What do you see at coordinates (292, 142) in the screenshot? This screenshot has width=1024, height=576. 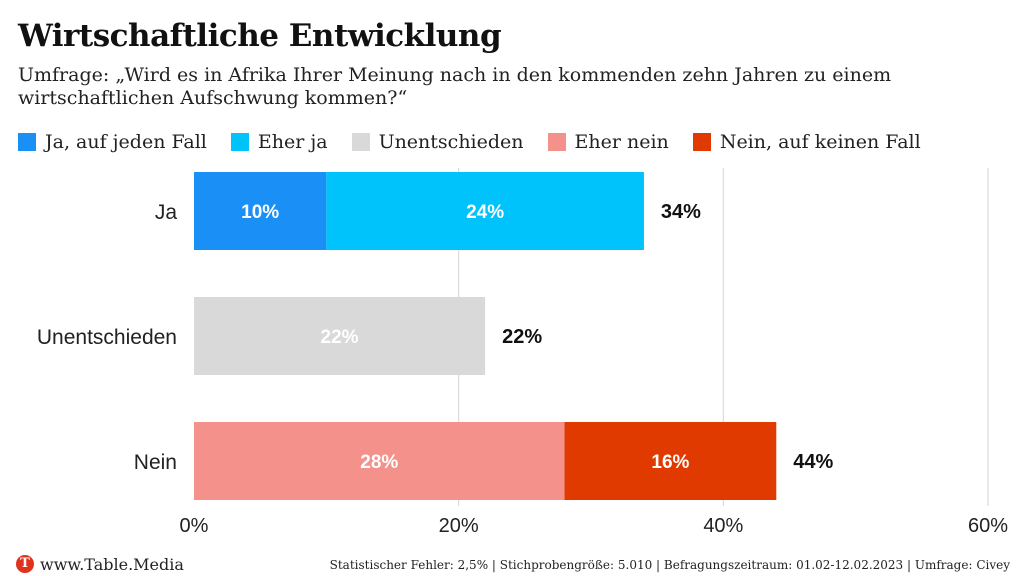 I see `legend-label: Eher ja` at bounding box center [292, 142].